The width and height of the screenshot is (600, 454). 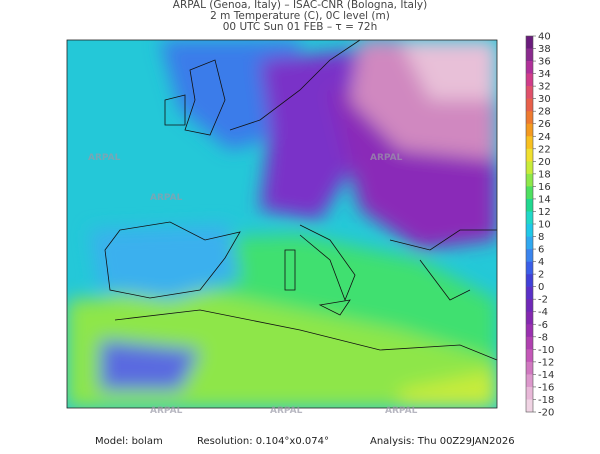 I want to click on colorbar-tick-label: -4, so click(x=543, y=312).